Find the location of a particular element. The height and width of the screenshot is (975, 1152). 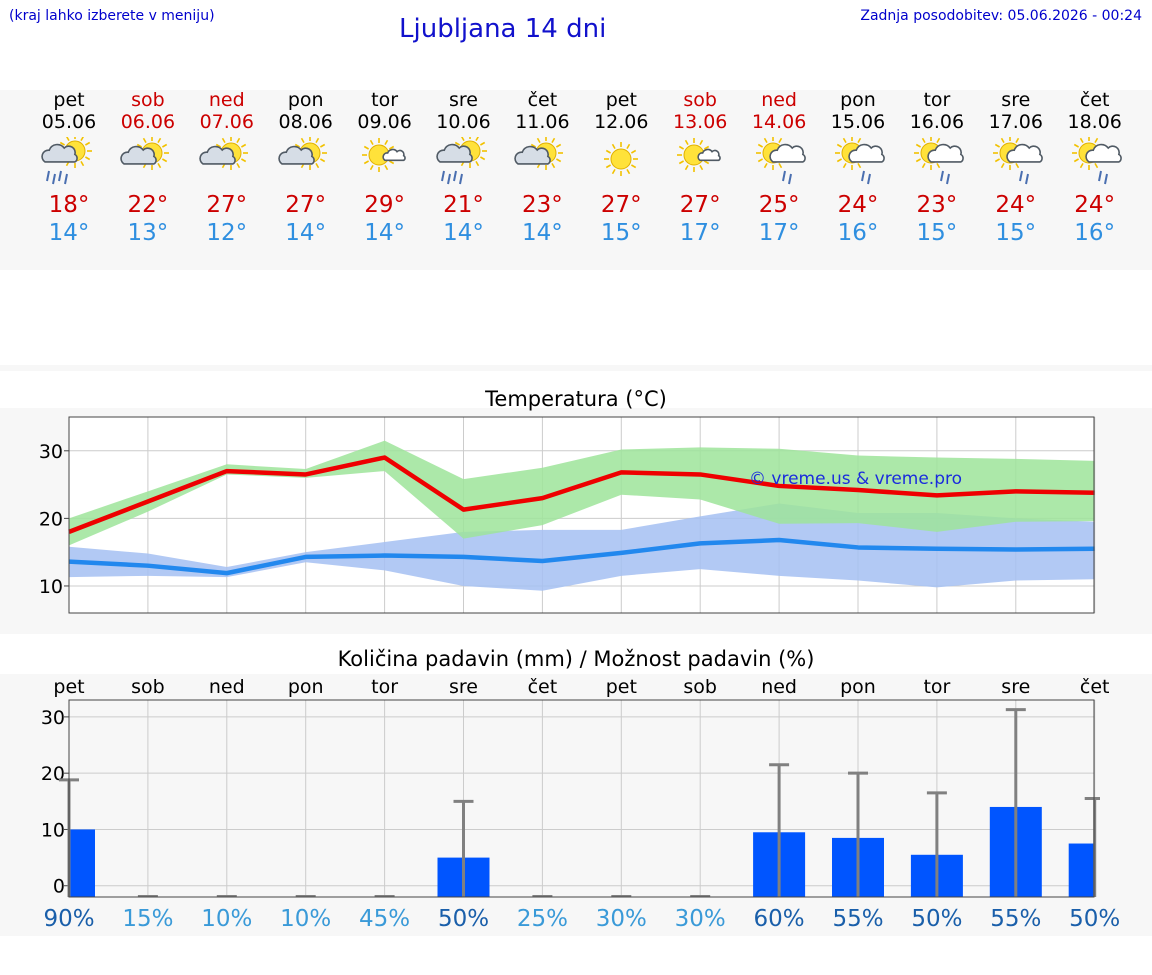

day-forecast: sre 10.06 21° 14° is located at coordinates (464, 168).